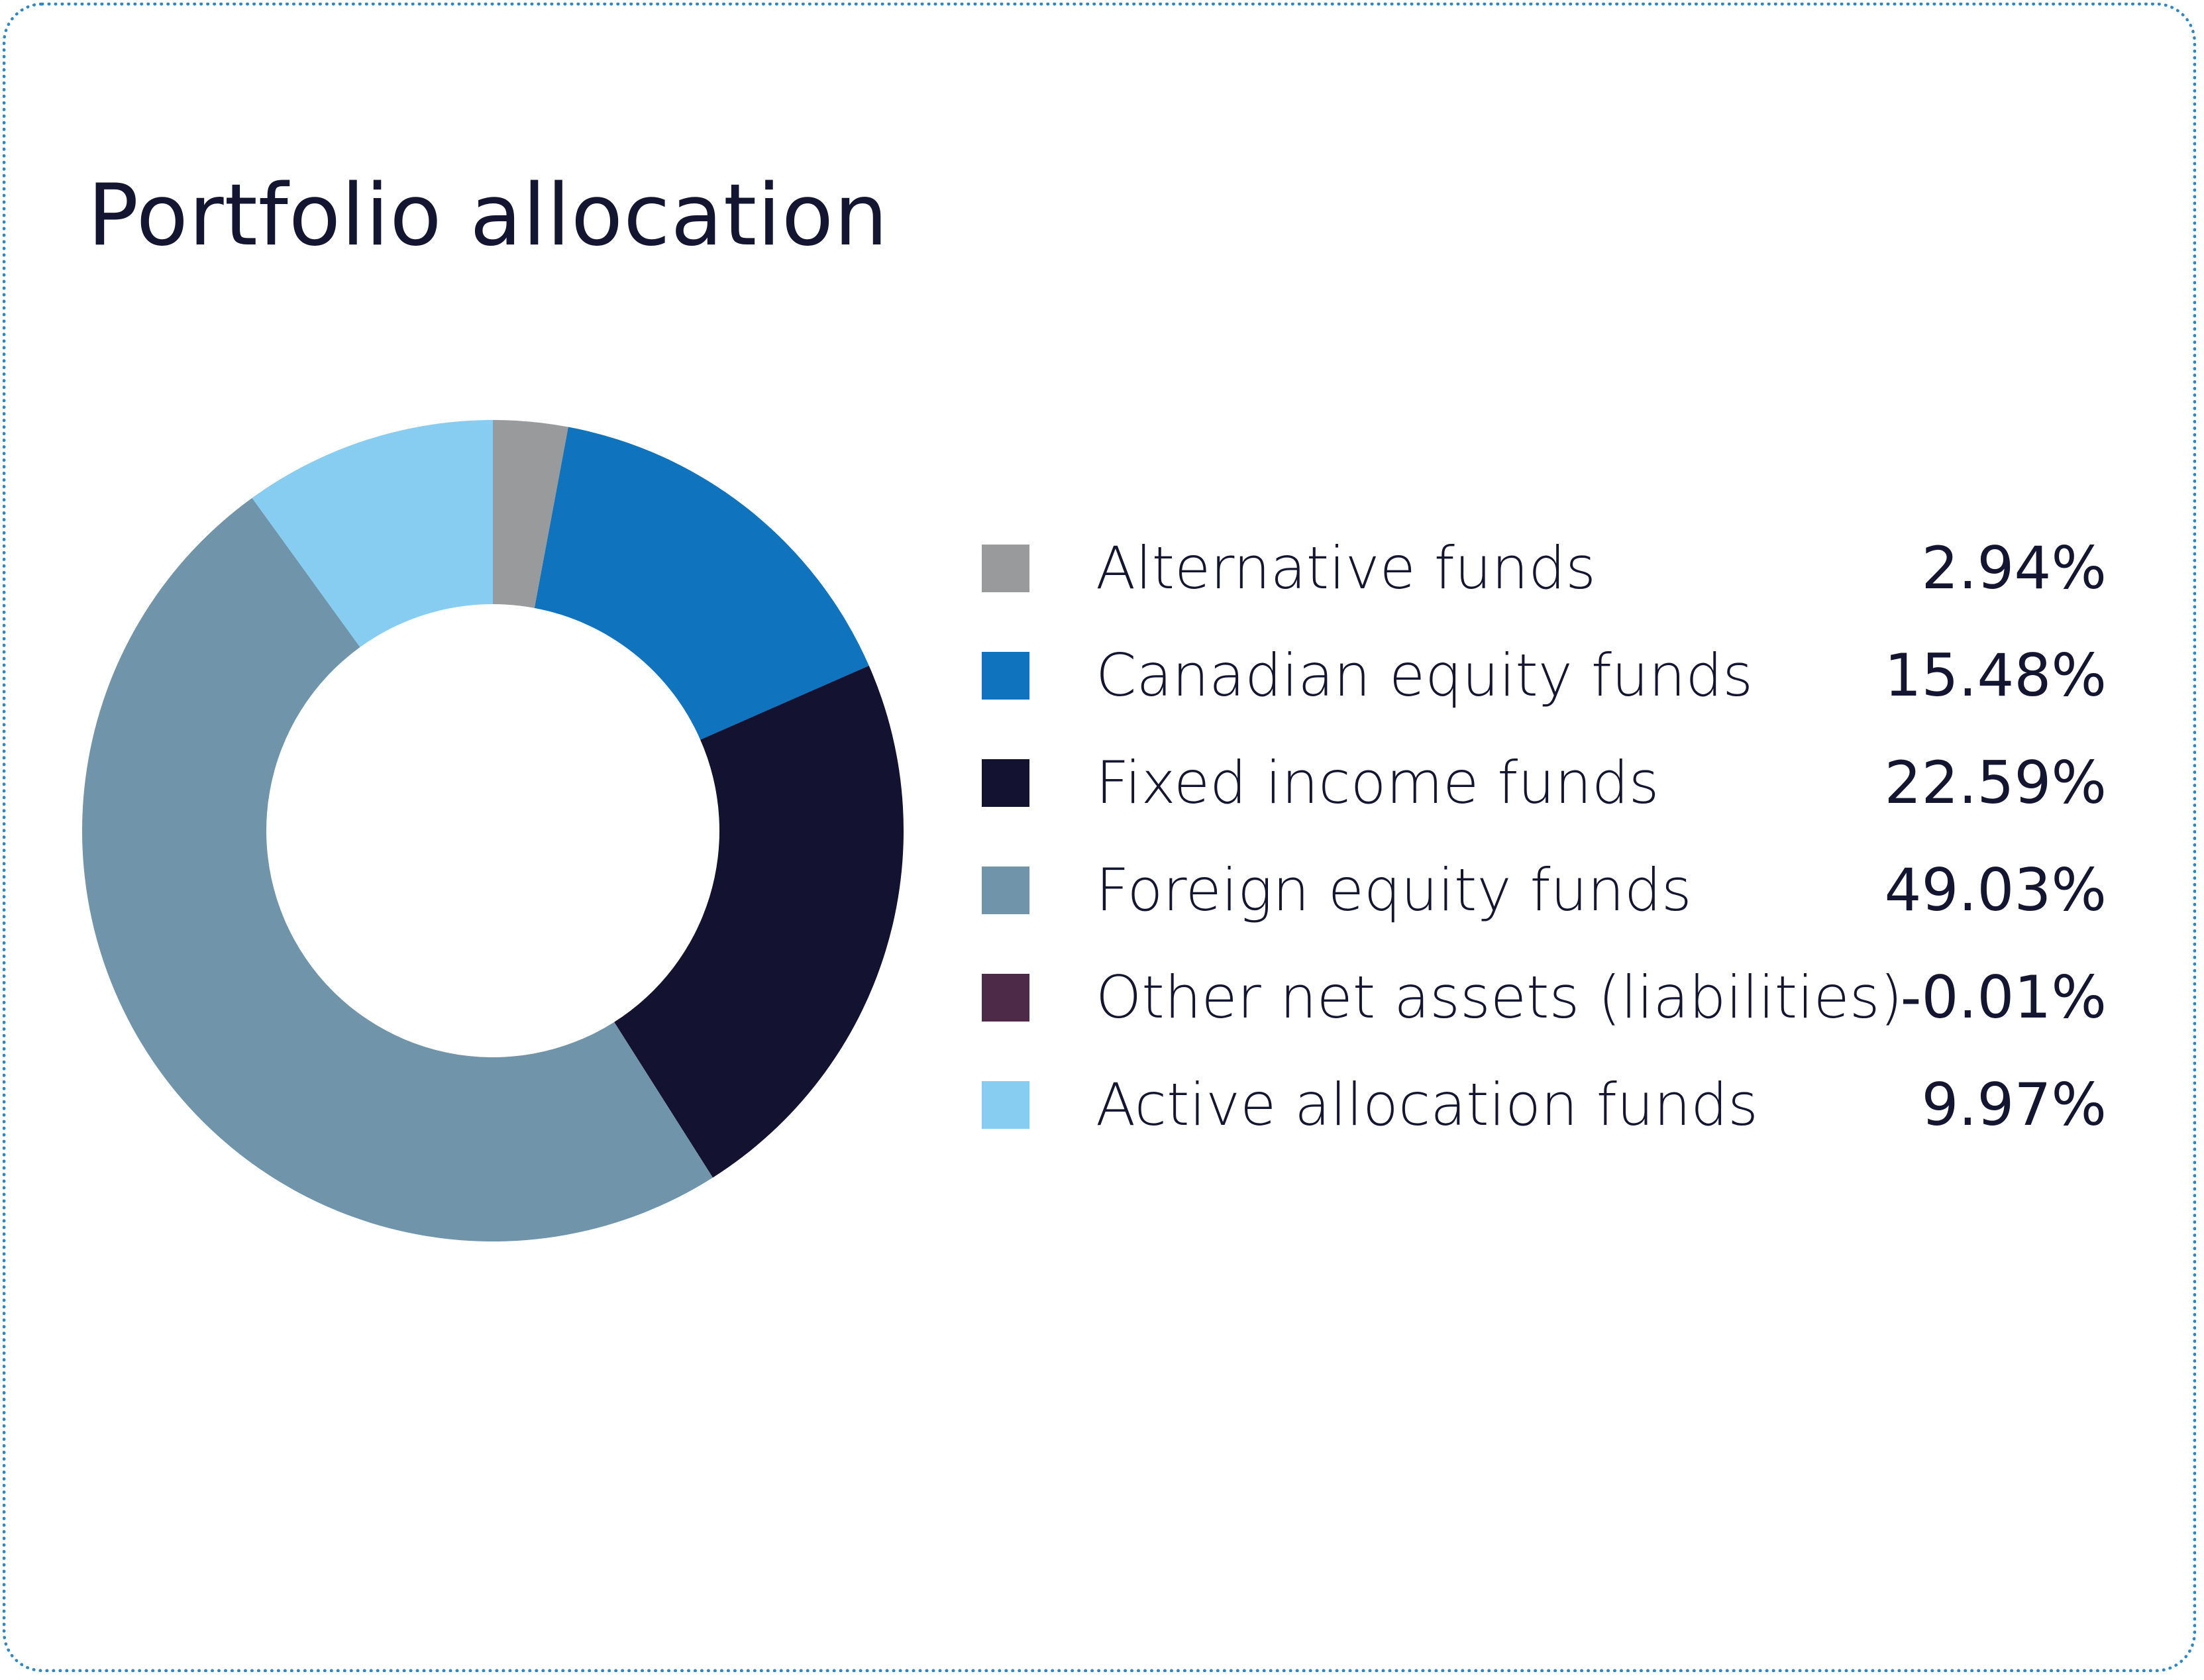  Describe the element at coordinates (530, 514) in the screenshot. I see `donut-slice-alternative-funds` at that location.